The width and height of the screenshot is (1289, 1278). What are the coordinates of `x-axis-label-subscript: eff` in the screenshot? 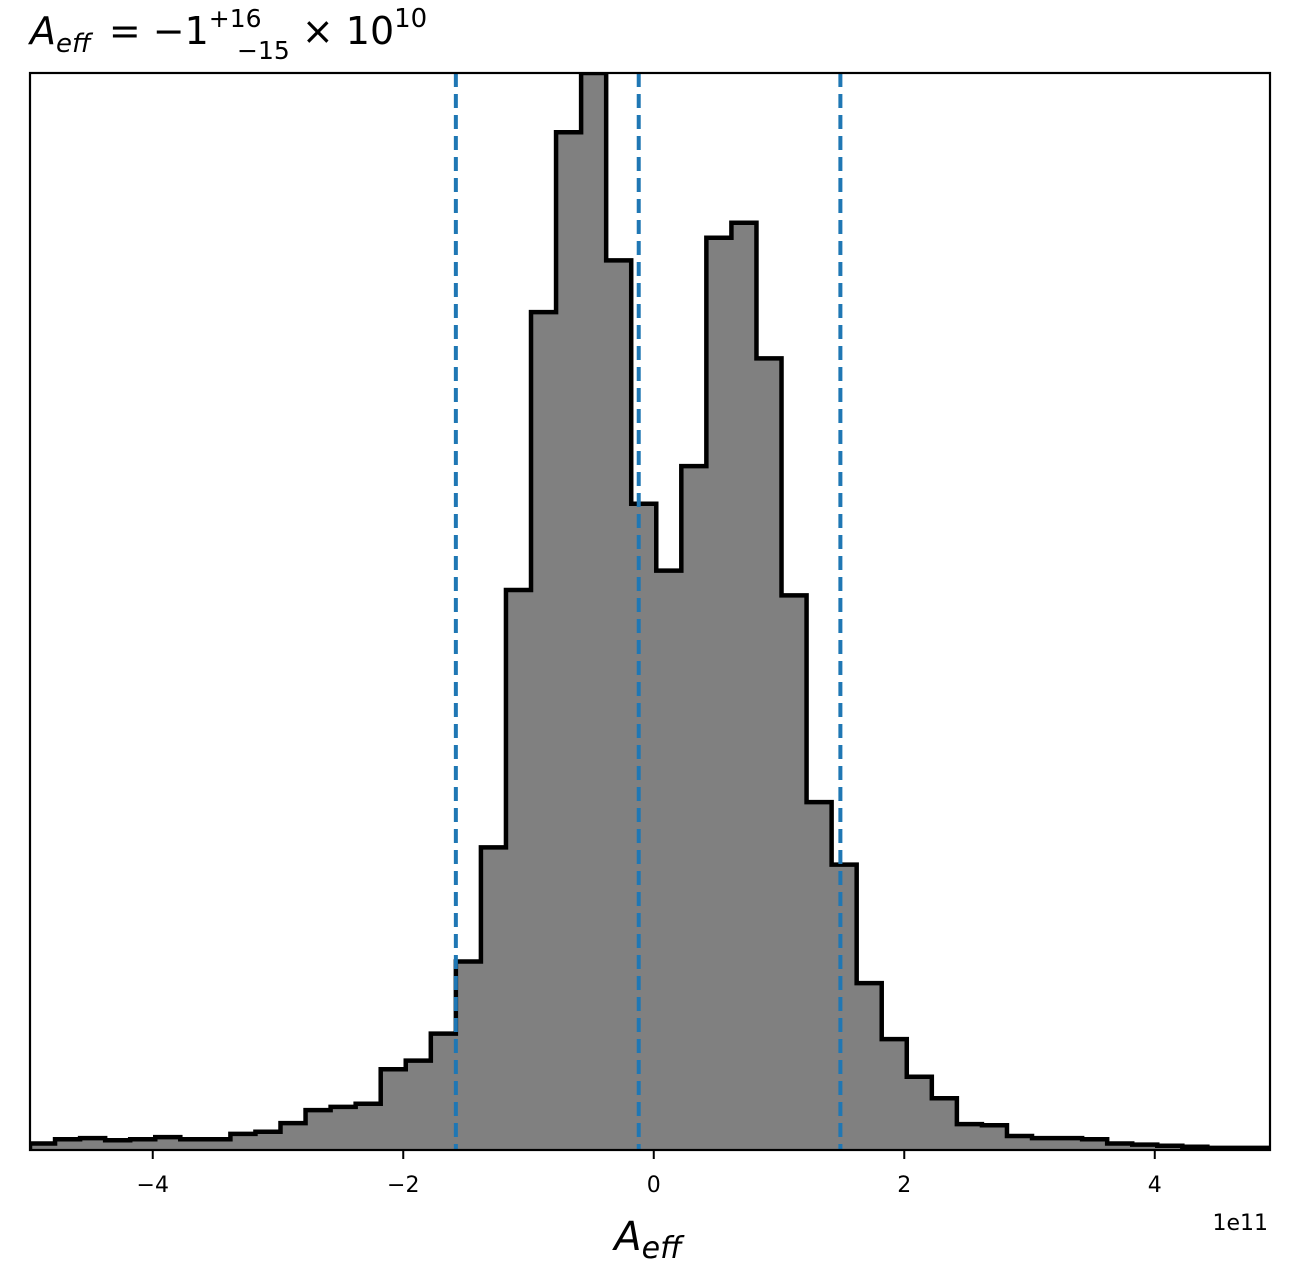 It's located at (663, 1248).